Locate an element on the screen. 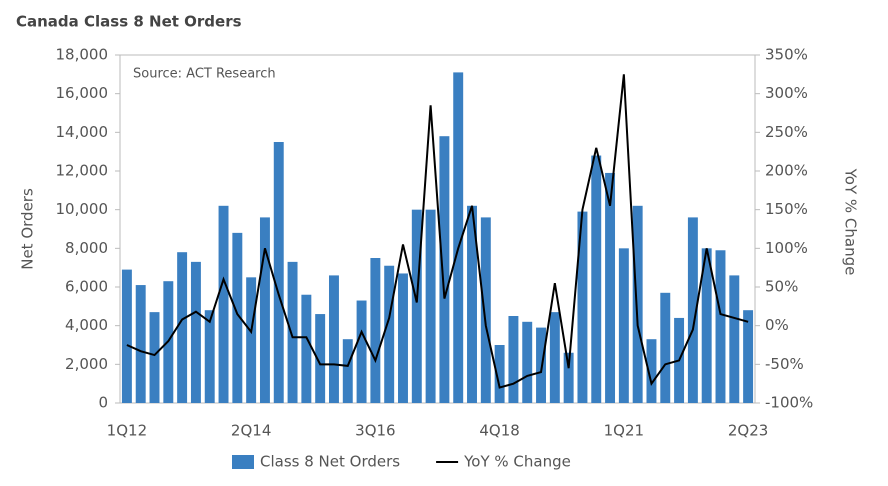 Image resolution: width=888 pixels, height=486 pixels. x-tick-label: 2Q23 is located at coordinates (748, 431).